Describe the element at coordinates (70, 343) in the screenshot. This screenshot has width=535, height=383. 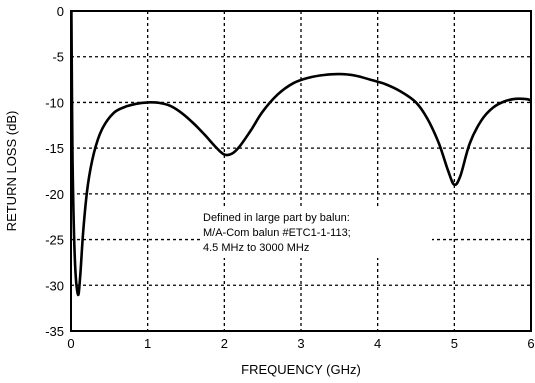
I see `x-tick-label: 0` at that location.